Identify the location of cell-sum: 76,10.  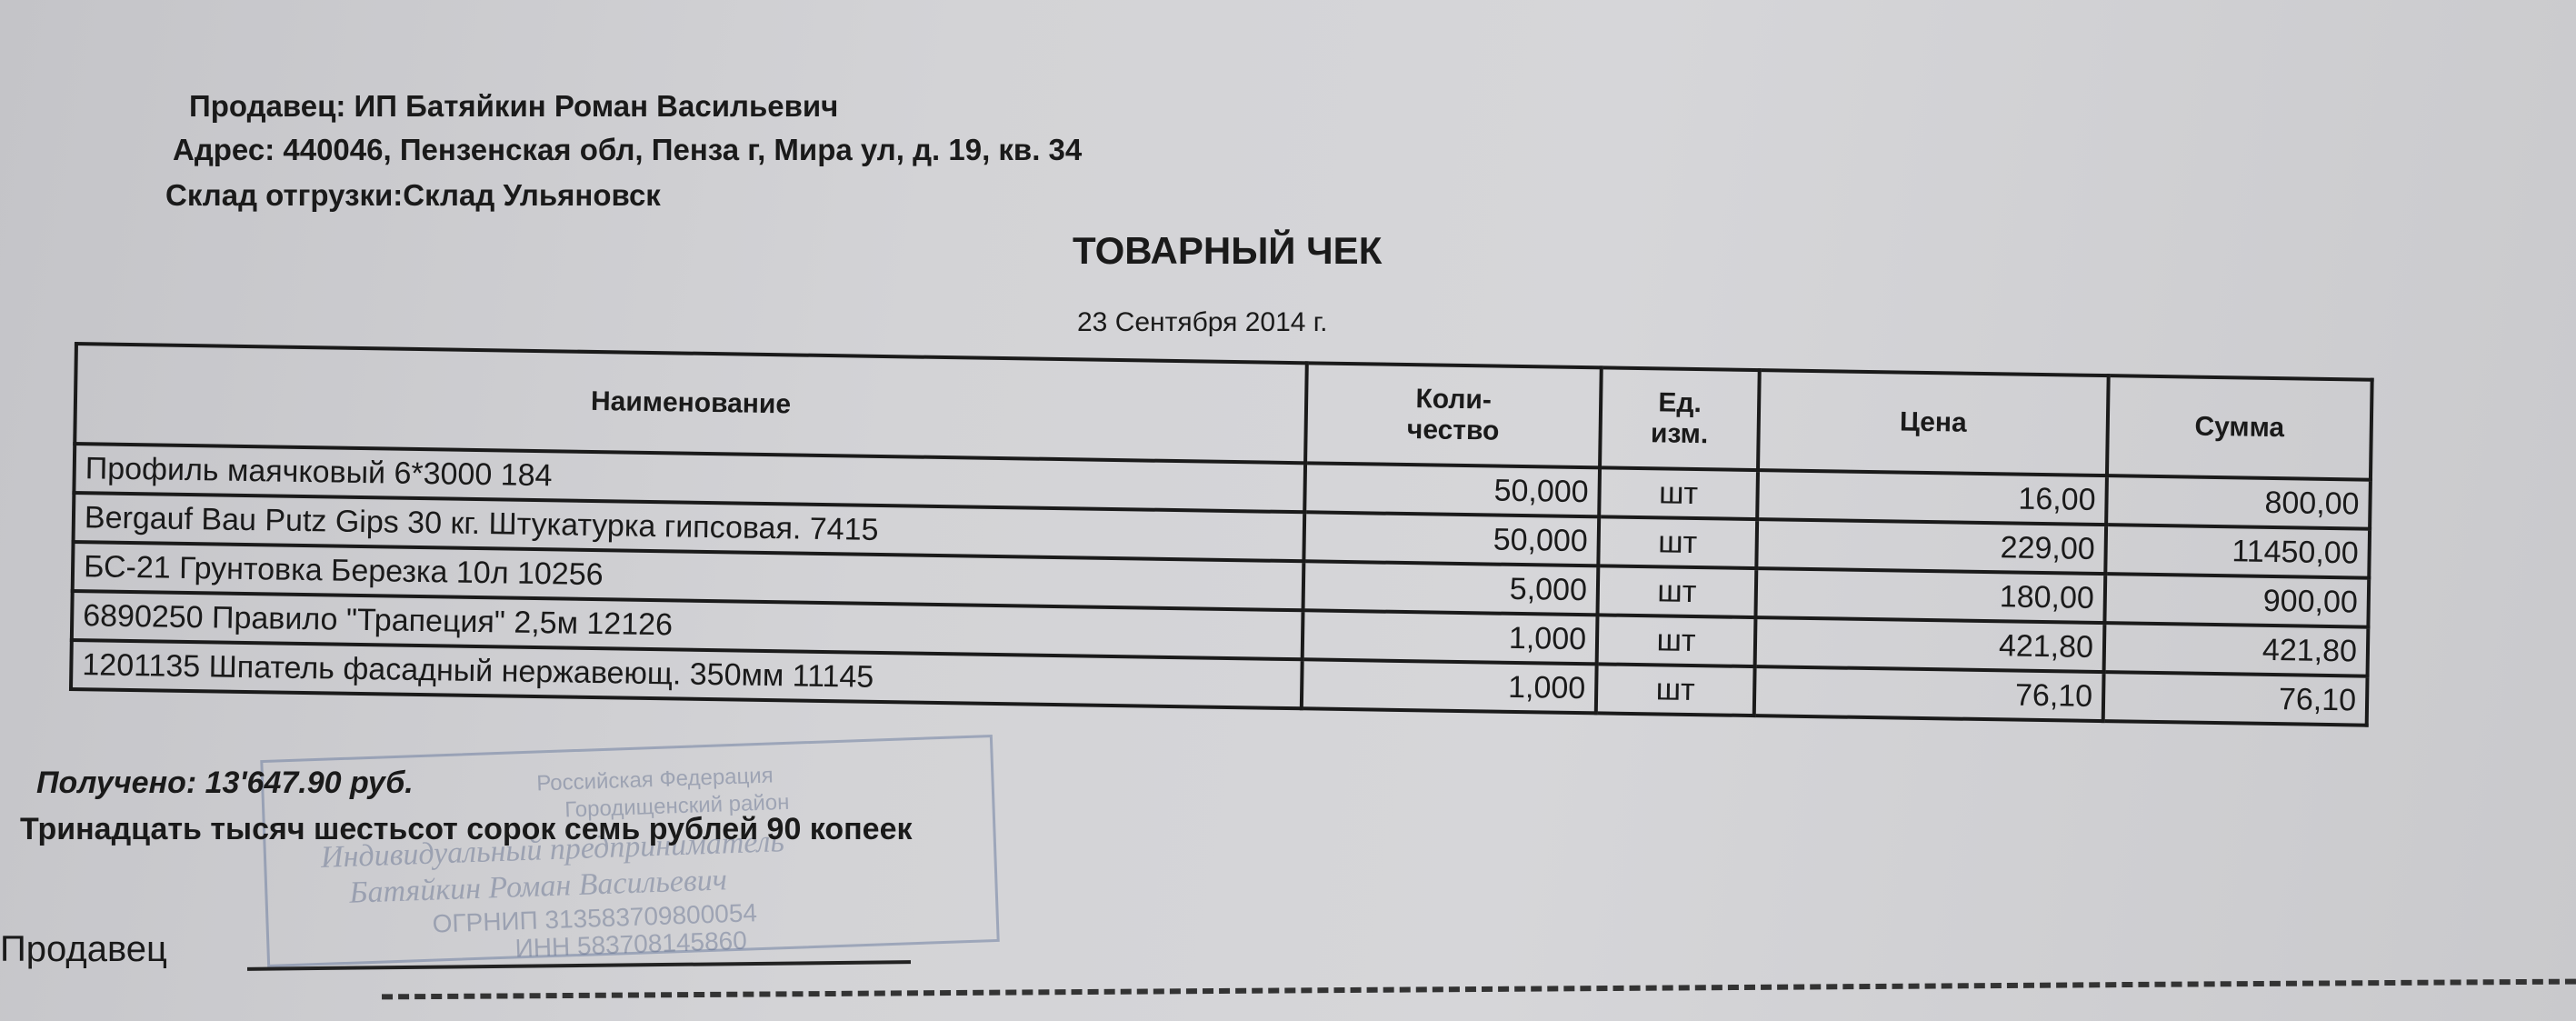
(2235, 699).